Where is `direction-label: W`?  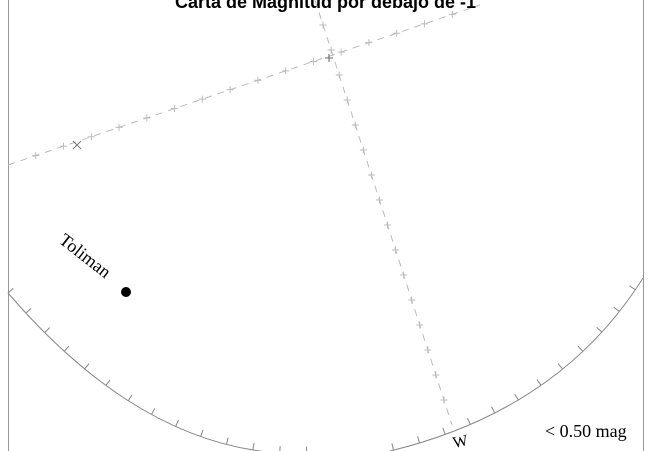 direction-label: W is located at coordinates (460, 441).